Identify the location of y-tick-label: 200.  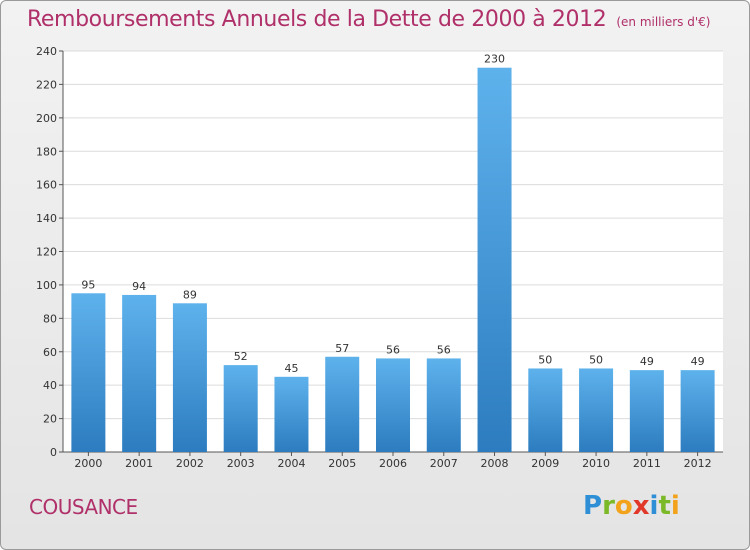
(46, 118).